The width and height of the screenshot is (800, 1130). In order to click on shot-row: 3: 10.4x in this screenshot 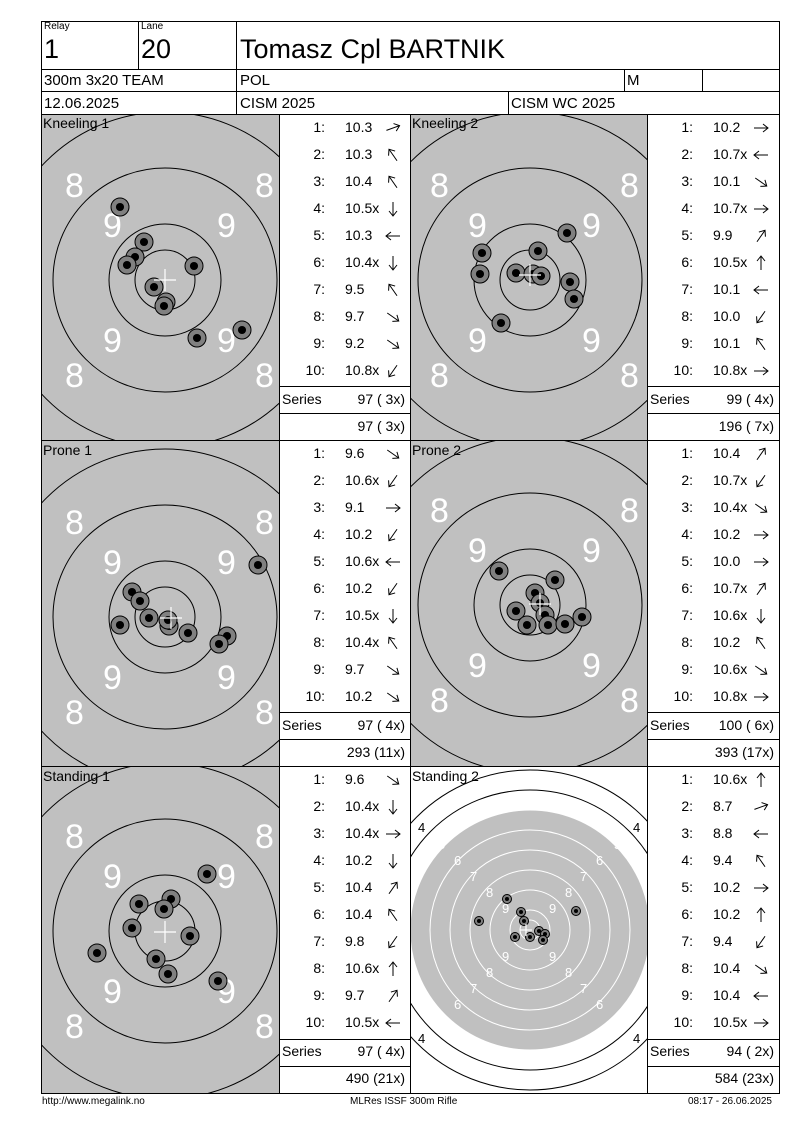, I will do `click(341, 833)`.